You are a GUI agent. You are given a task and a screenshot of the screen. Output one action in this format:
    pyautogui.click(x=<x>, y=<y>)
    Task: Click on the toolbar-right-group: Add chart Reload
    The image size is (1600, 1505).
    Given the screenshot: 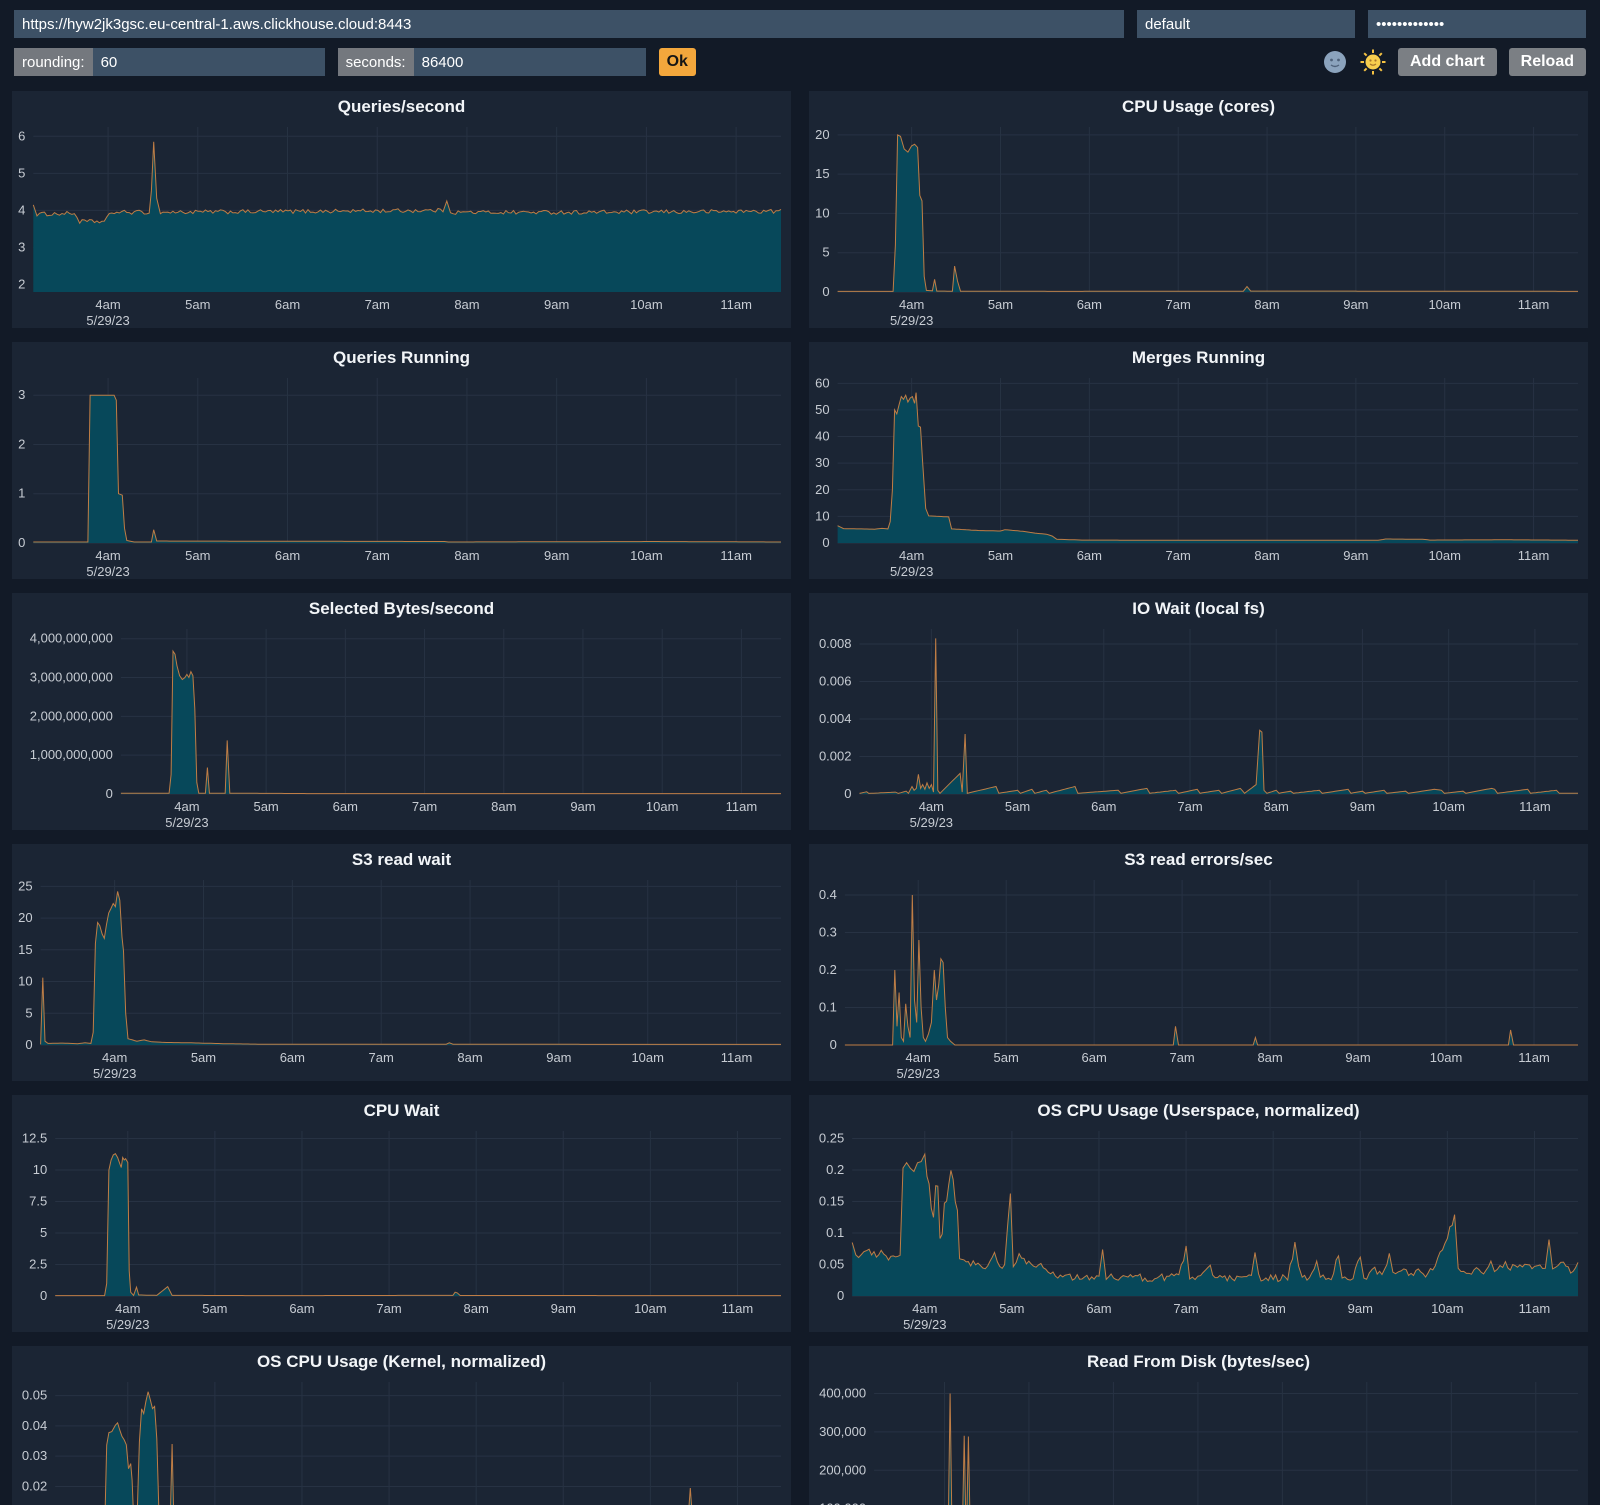 What is the action you would take?
    pyautogui.click(x=1454, y=62)
    